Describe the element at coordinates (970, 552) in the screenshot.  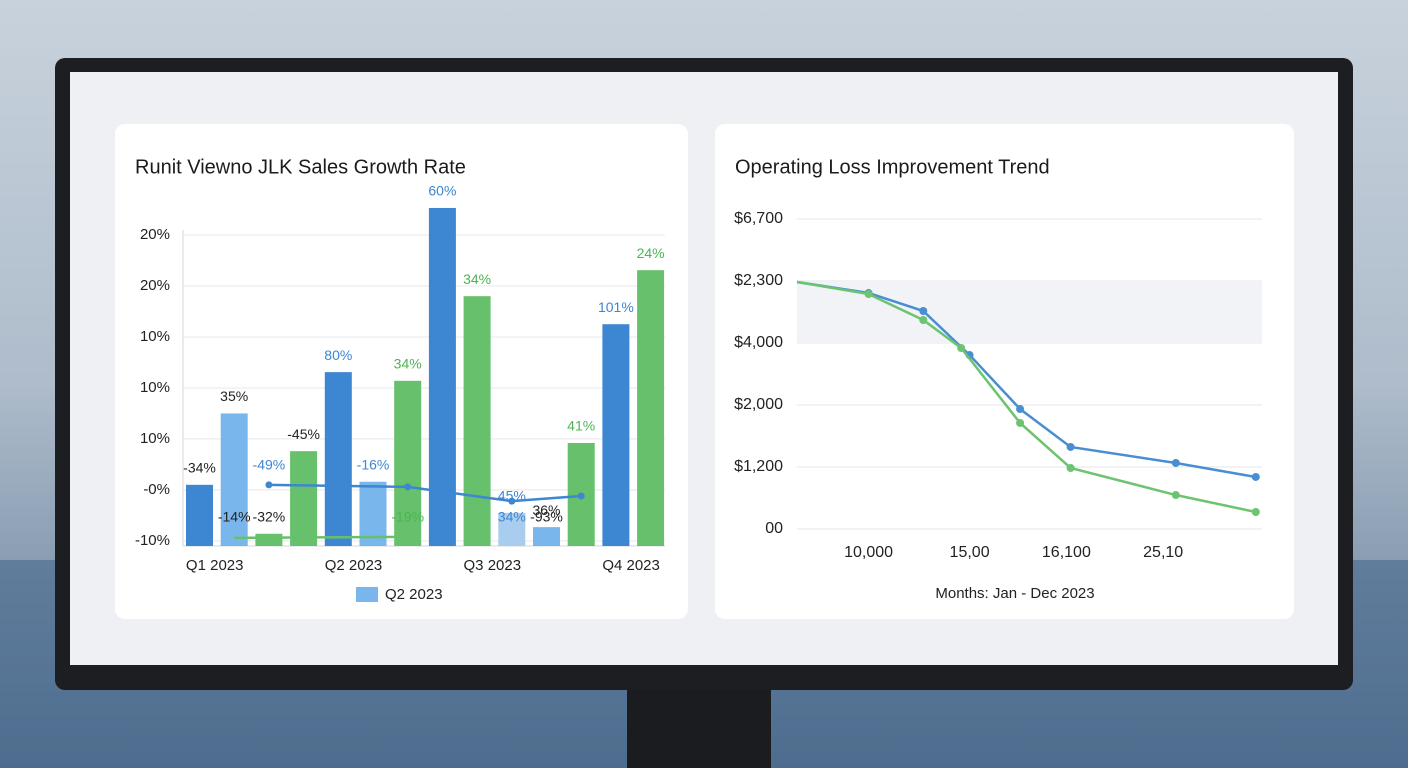
I see `x-tick-label: 15,00` at that location.